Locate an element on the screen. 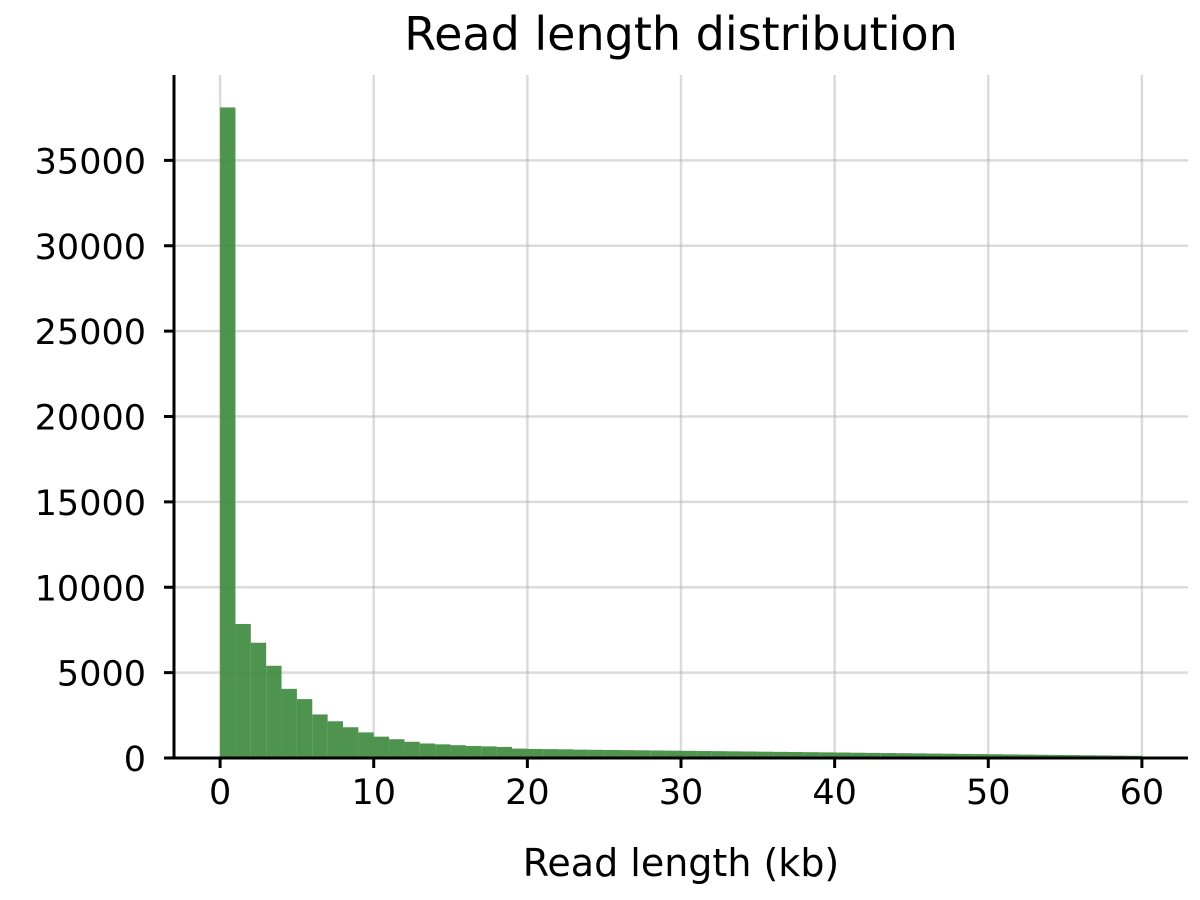  y-tick-label: 25000 is located at coordinates (90, 333).